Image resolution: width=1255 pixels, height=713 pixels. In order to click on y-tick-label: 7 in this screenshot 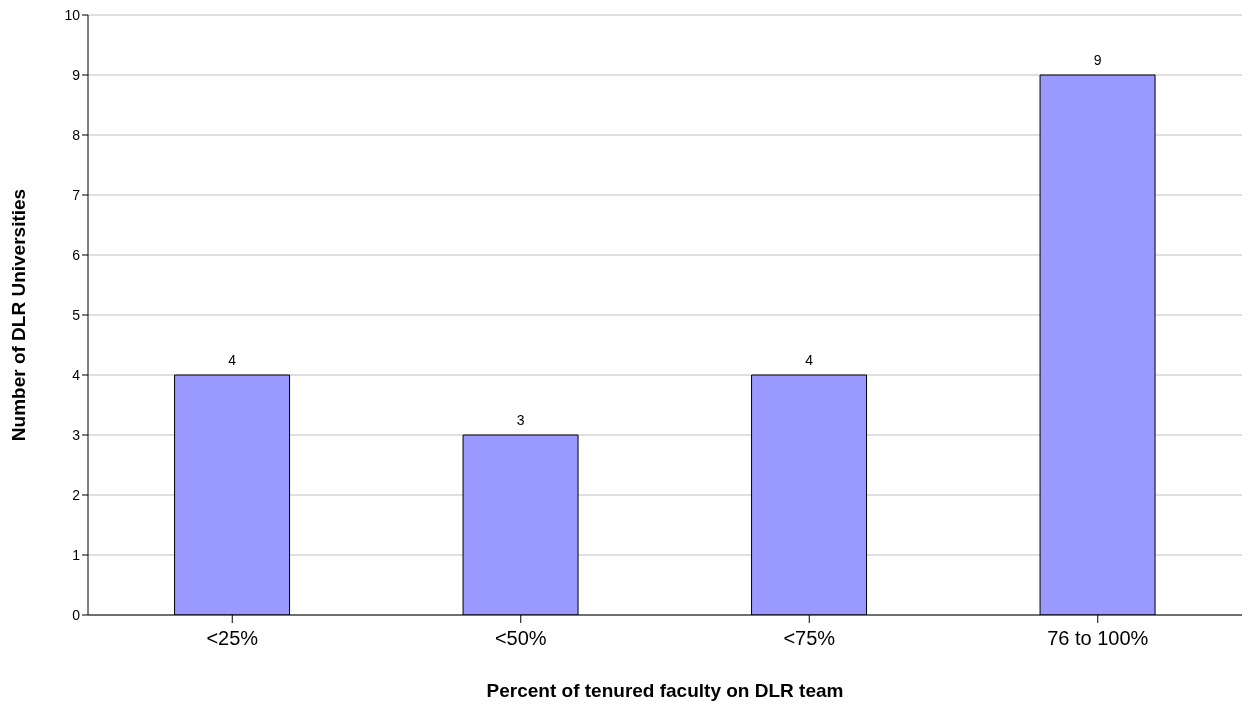, I will do `click(76, 194)`.